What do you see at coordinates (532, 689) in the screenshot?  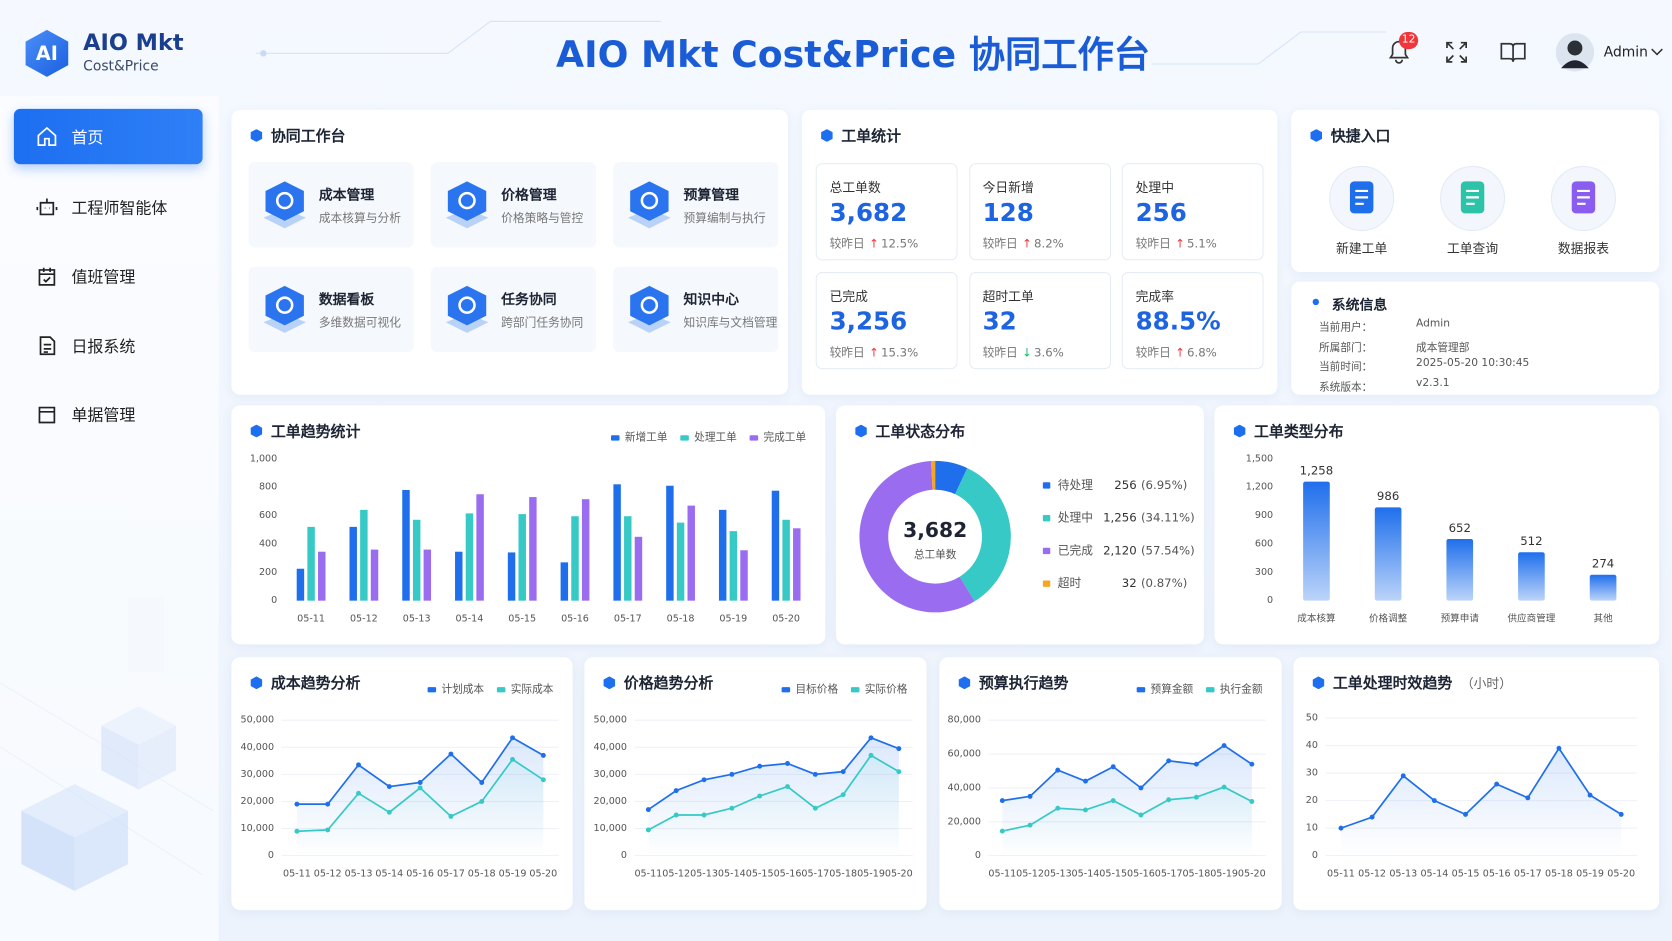 I see `legend-label: 实际成本` at bounding box center [532, 689].